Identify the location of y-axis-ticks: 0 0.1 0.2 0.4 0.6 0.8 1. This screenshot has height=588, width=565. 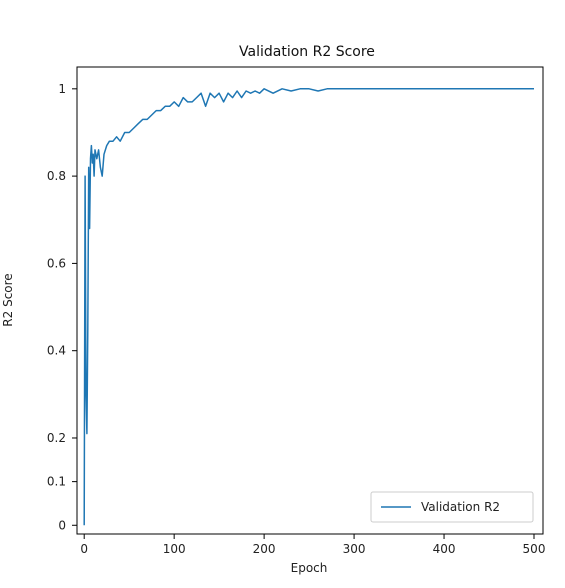
(62, 307).